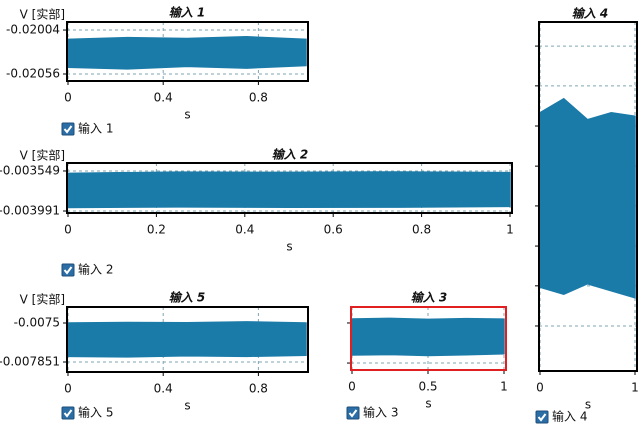 This screenshot has height=431, width=643. I want to click on checkbox-label: 输入 1, so click(95, 128).